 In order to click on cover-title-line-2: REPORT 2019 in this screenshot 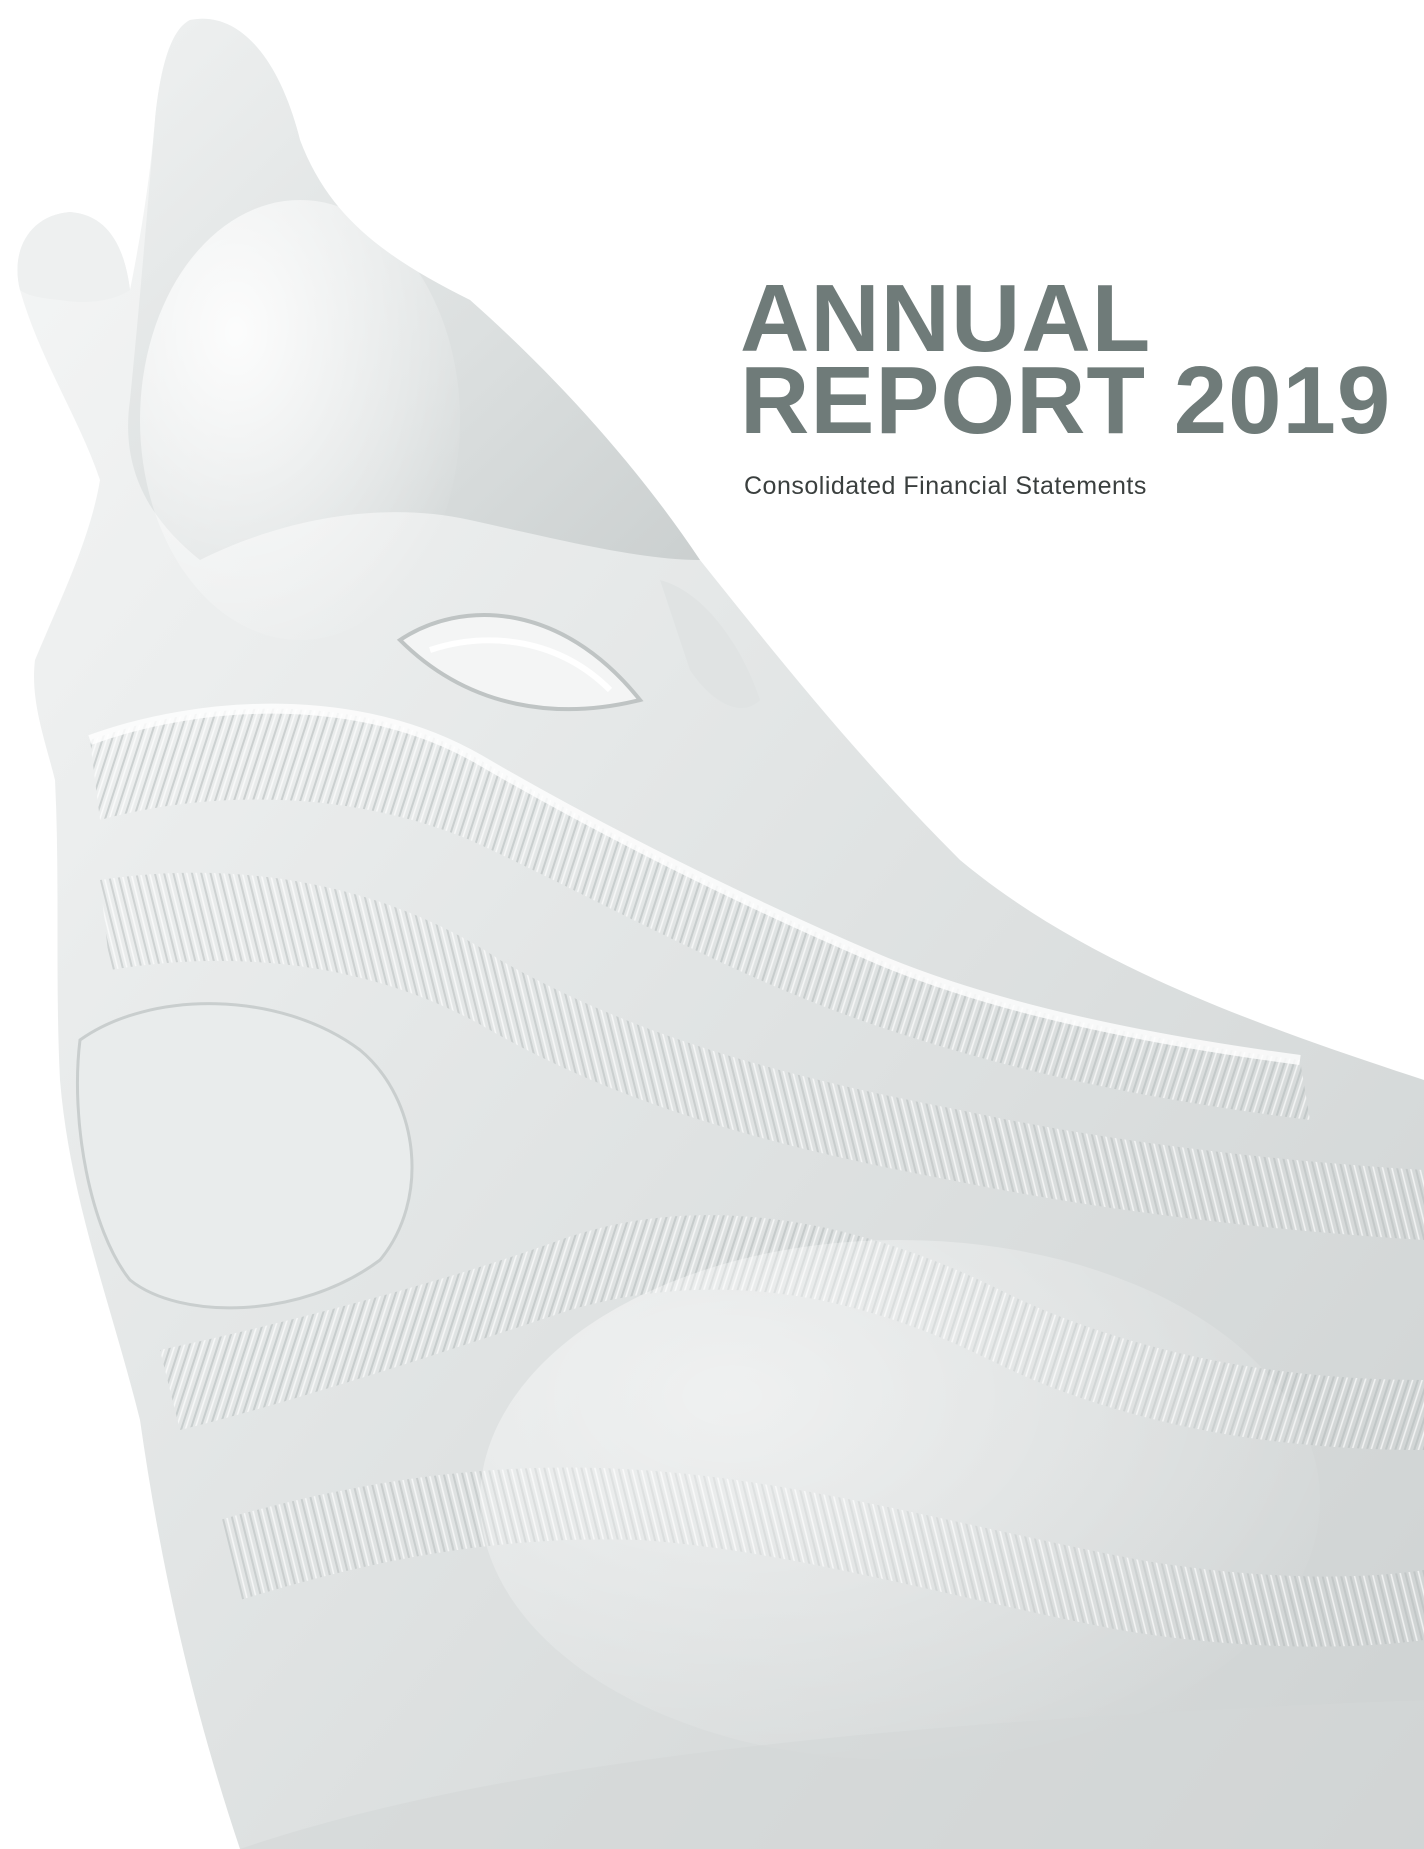, I will do `click(1066, 400)`.